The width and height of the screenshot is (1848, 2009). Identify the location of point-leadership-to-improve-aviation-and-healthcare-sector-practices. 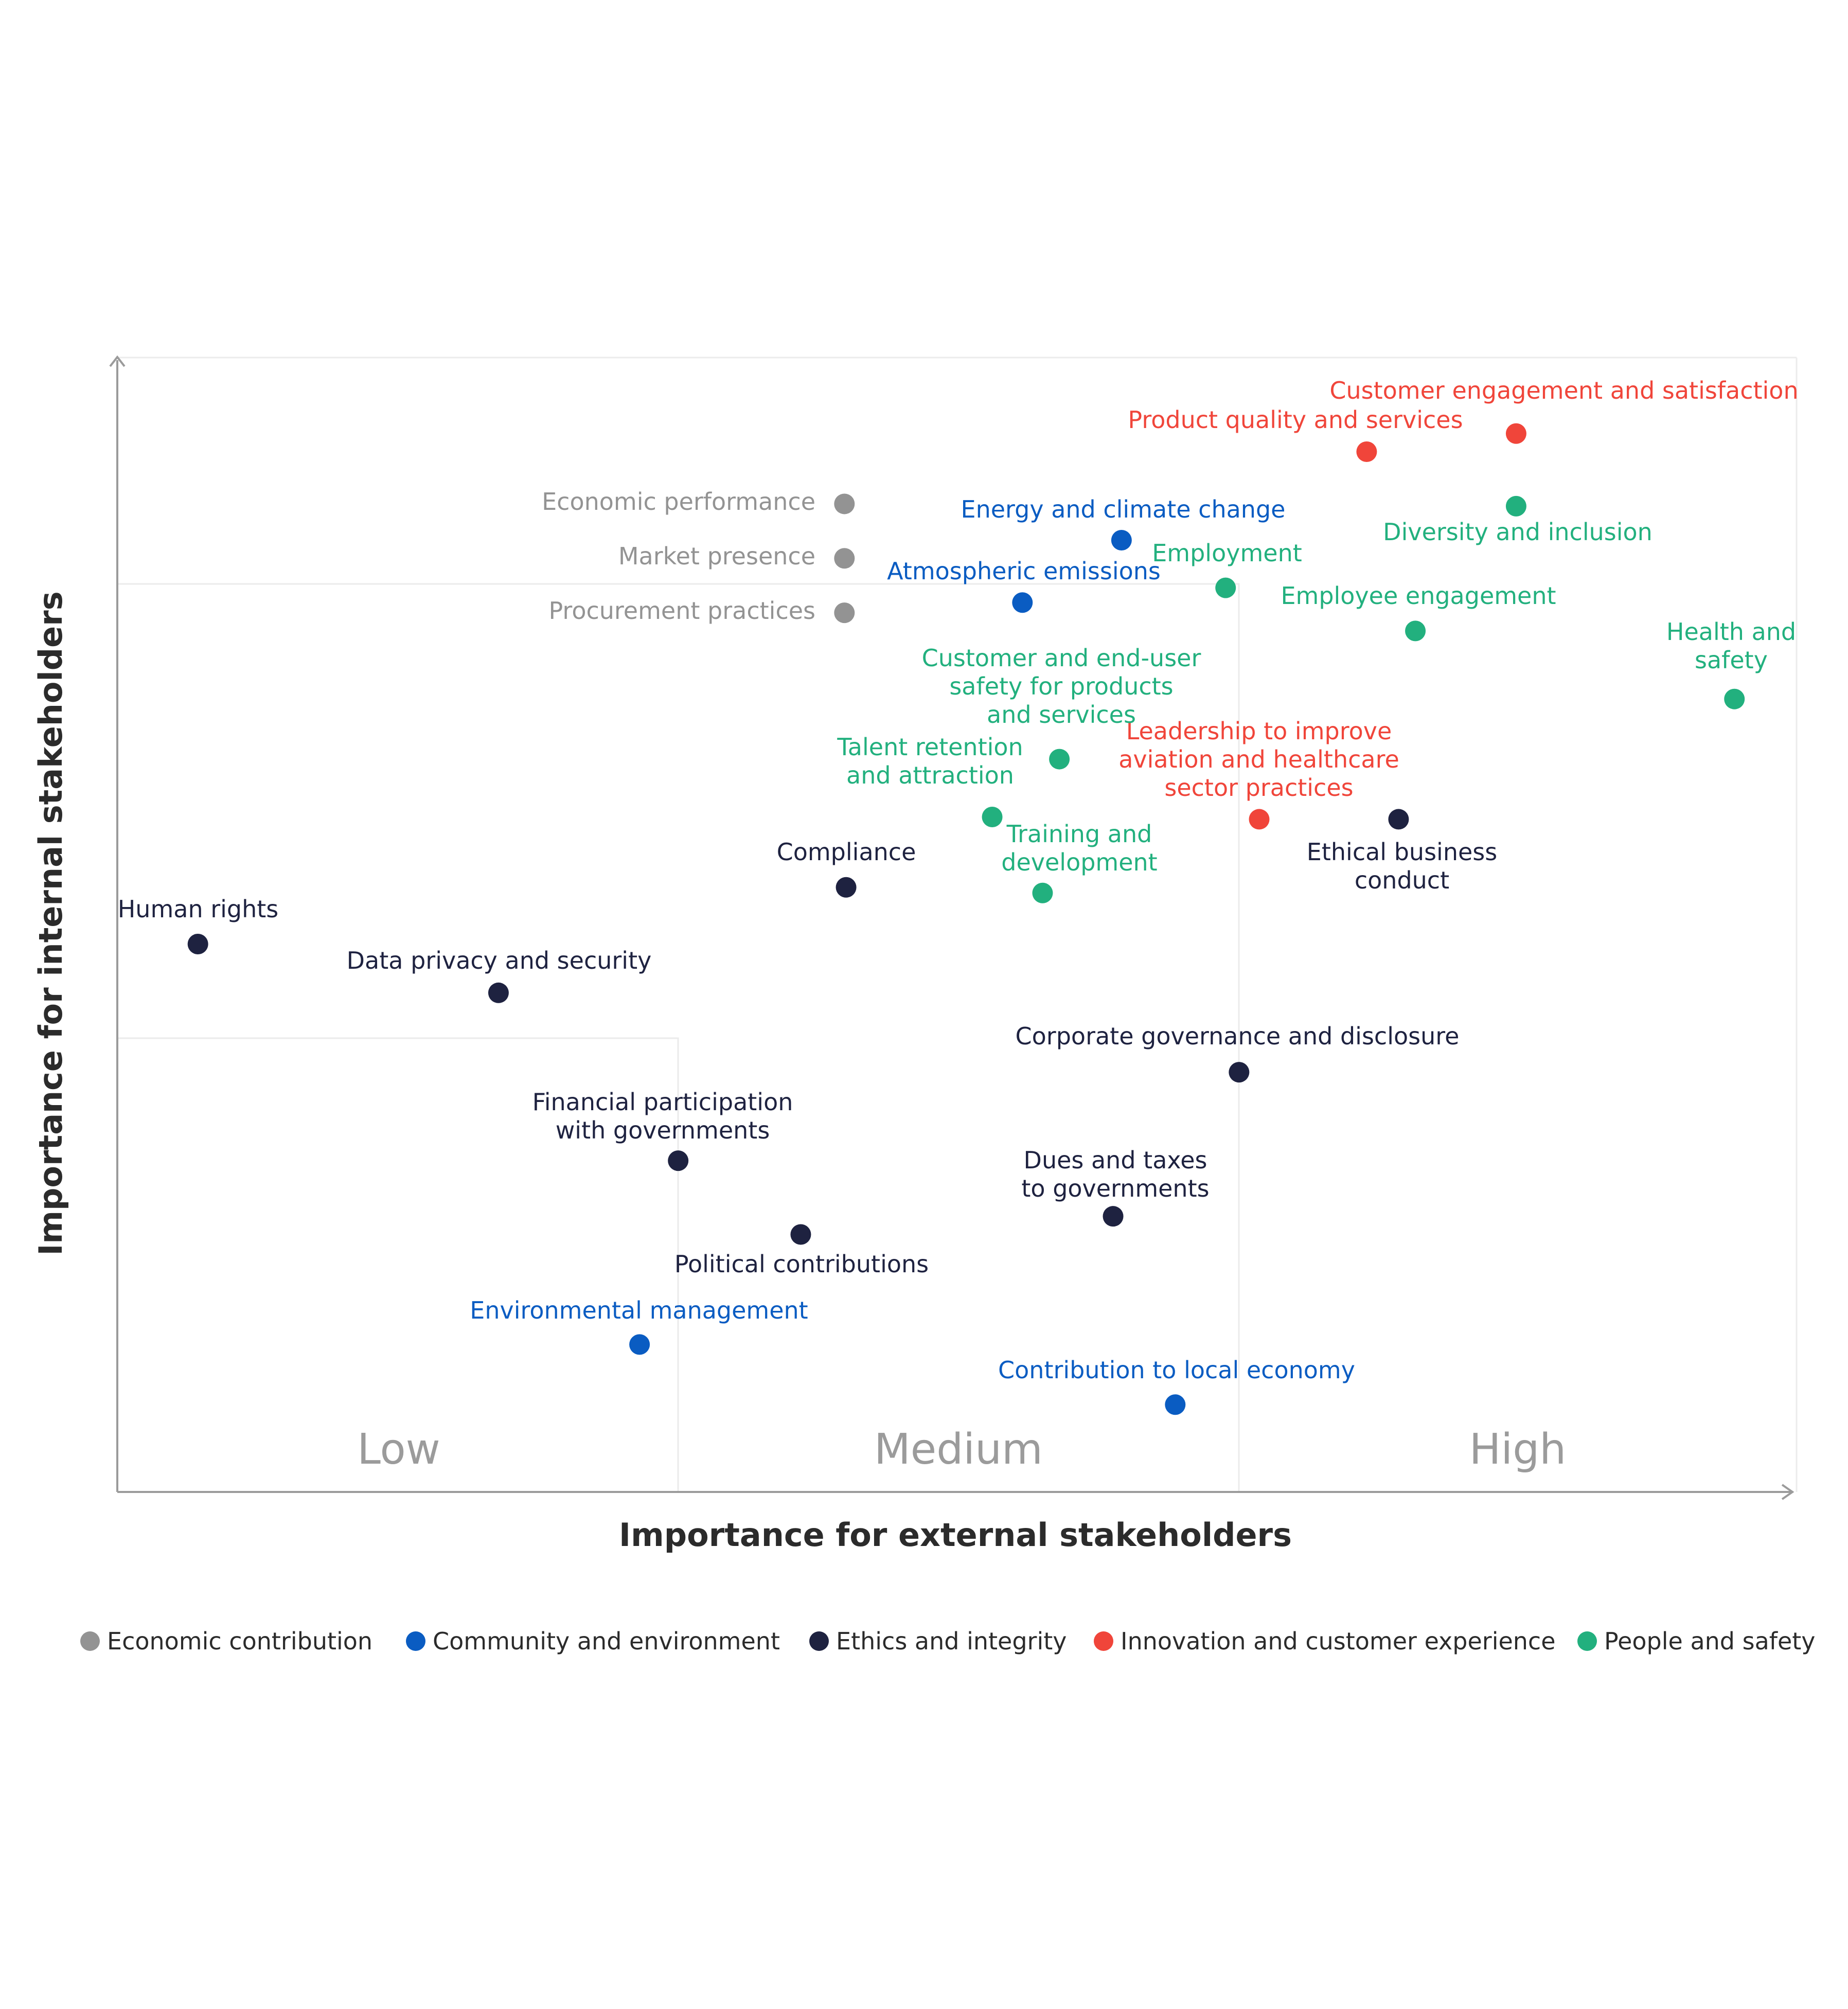
(1259, 819).